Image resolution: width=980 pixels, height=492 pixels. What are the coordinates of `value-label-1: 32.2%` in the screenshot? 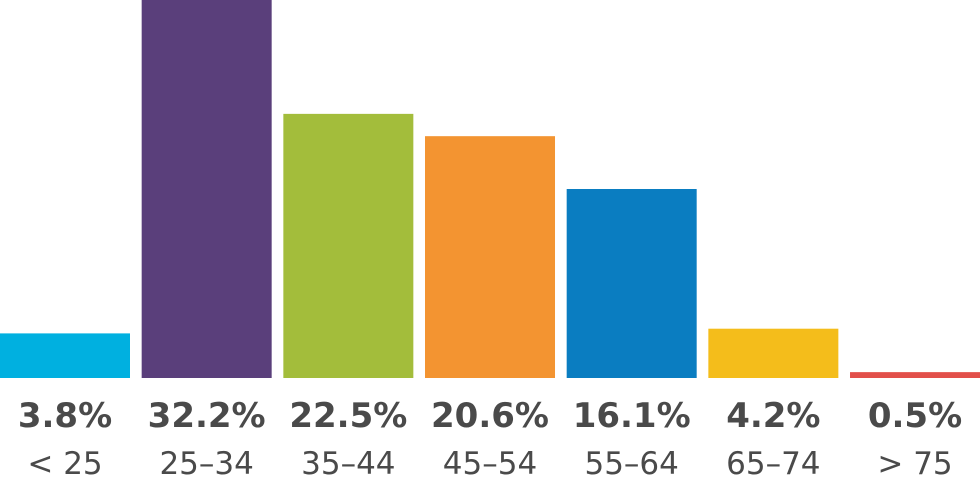 It's located at (207, 416).